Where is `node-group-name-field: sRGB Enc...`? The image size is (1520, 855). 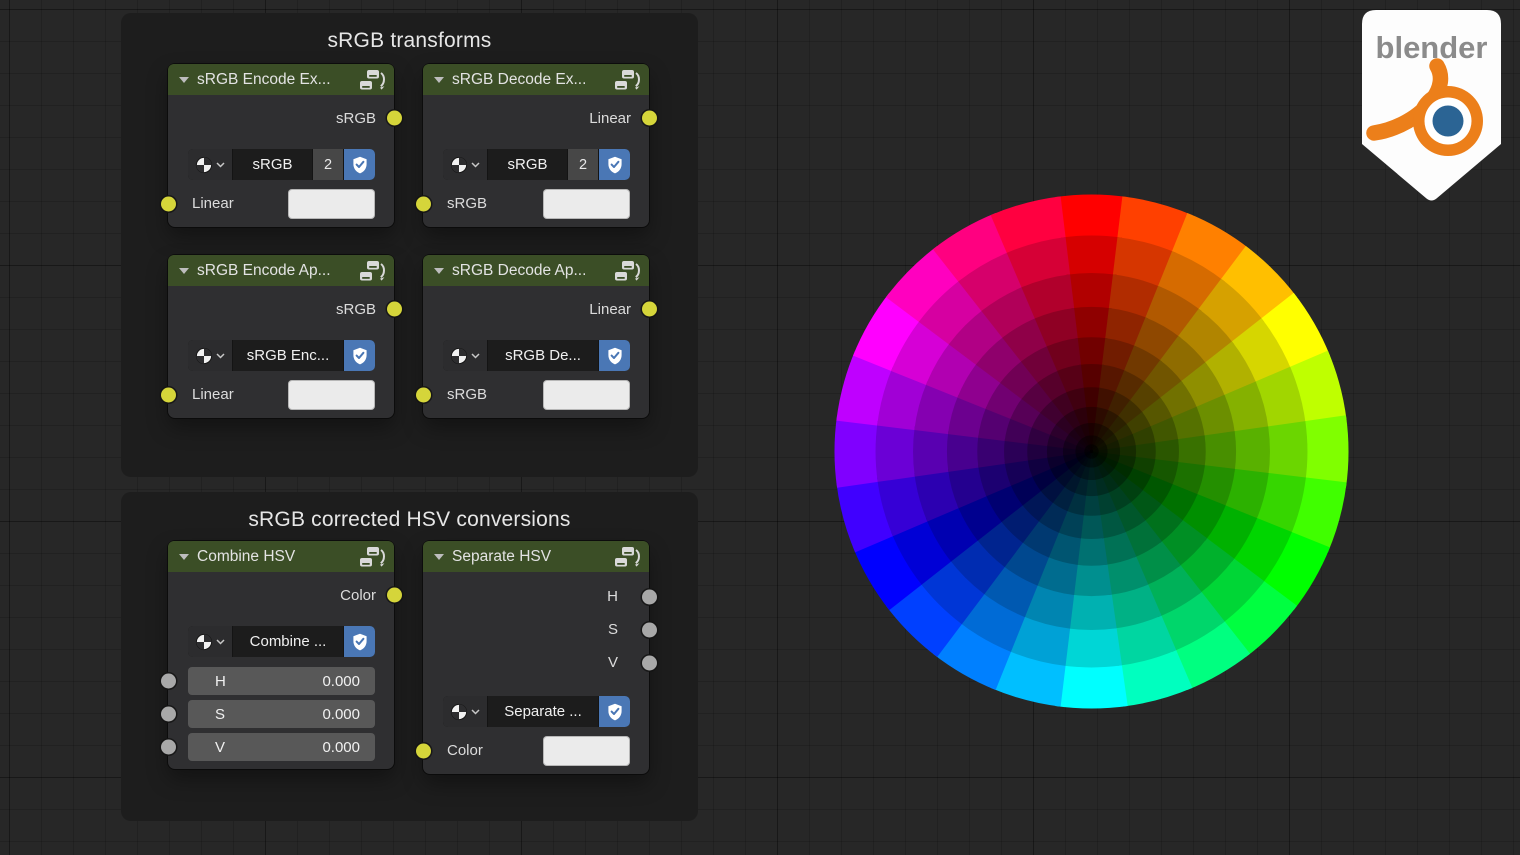 node-group-name-field: sRGB Enc... is located at coordinates (288, 355).